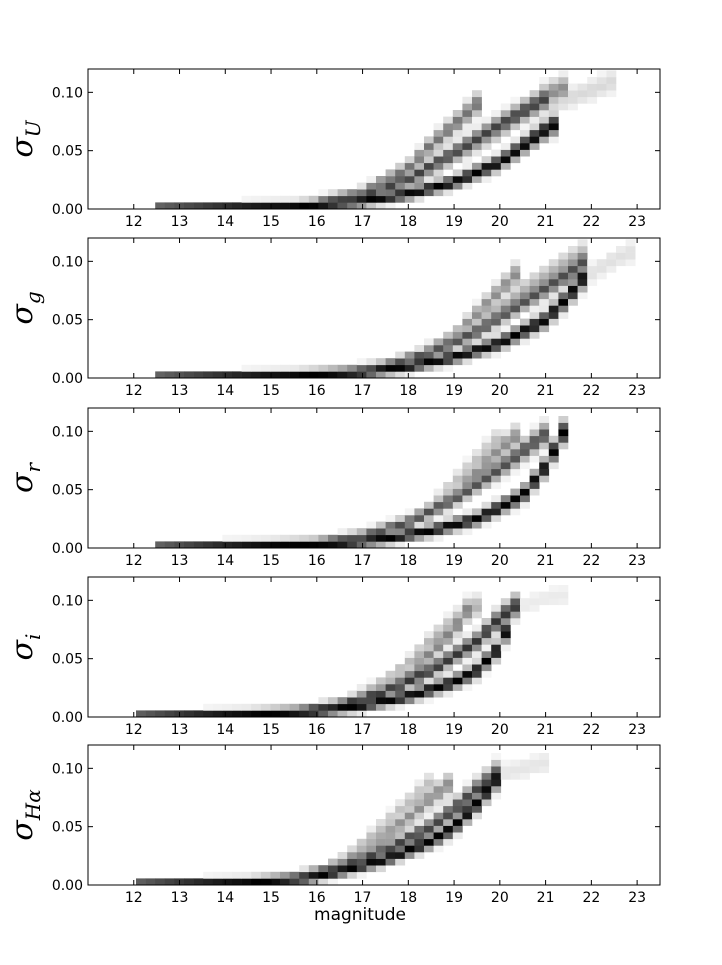 The height and width of the screenshot is (965, 722). Describe the element at coordinates (454, 391) in the screenshot. I see `x-tick-label: 19` at that location.